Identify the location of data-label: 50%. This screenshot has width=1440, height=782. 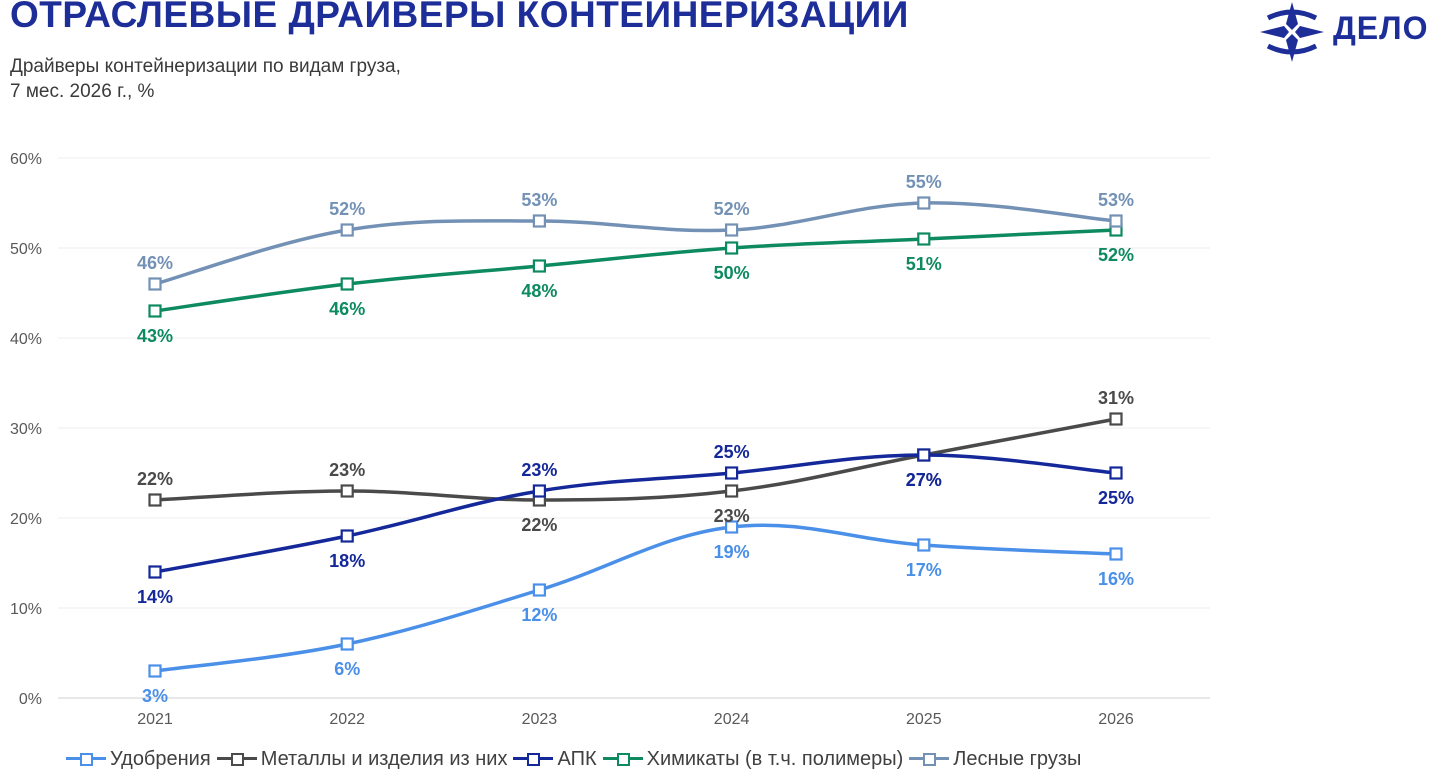
(732, 273).